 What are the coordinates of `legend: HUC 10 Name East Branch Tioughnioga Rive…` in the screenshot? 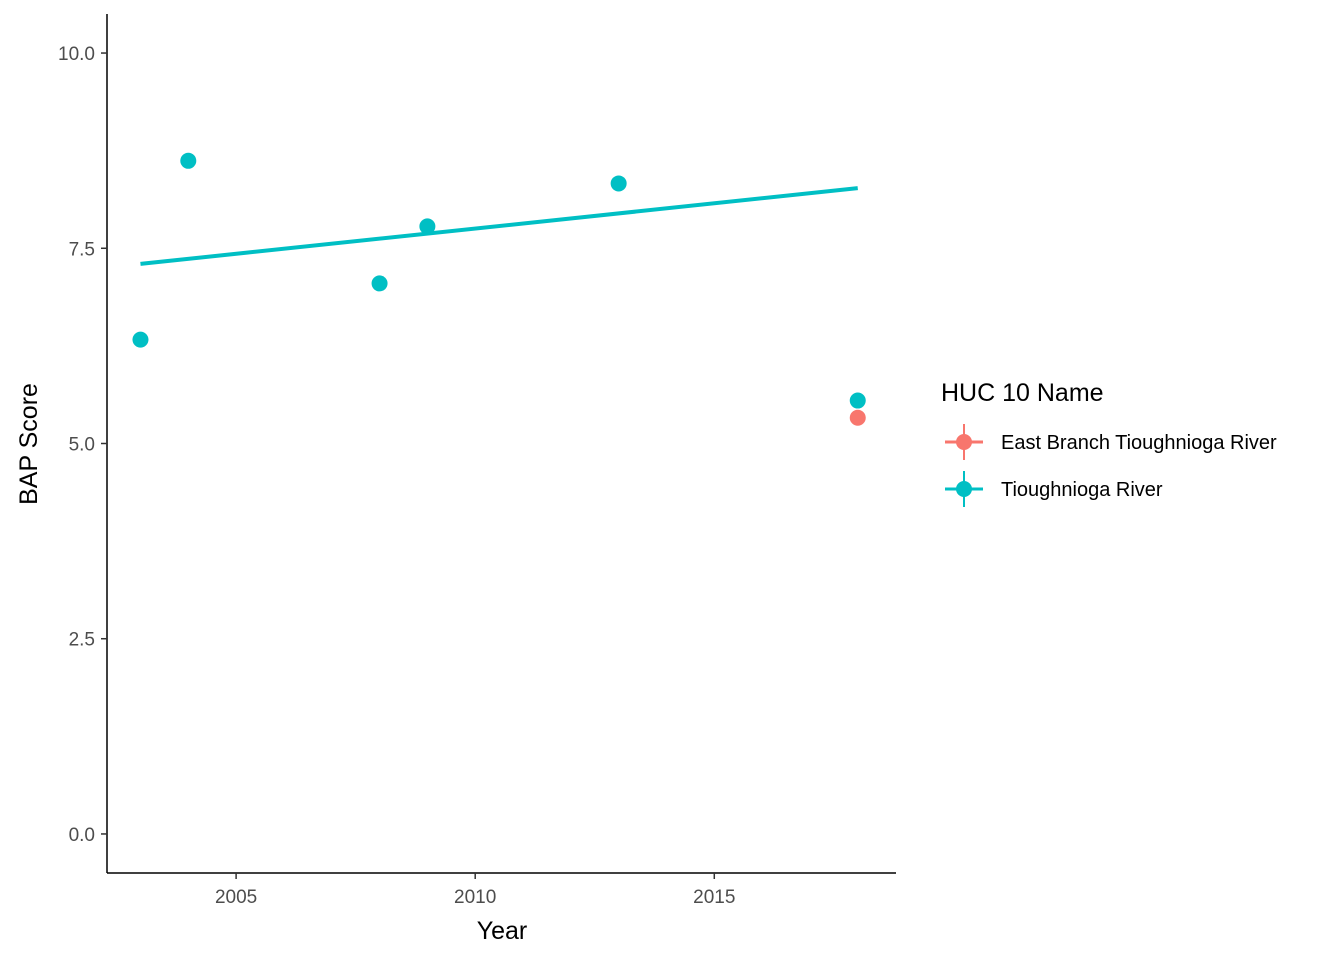 It's located at (1109, 443).